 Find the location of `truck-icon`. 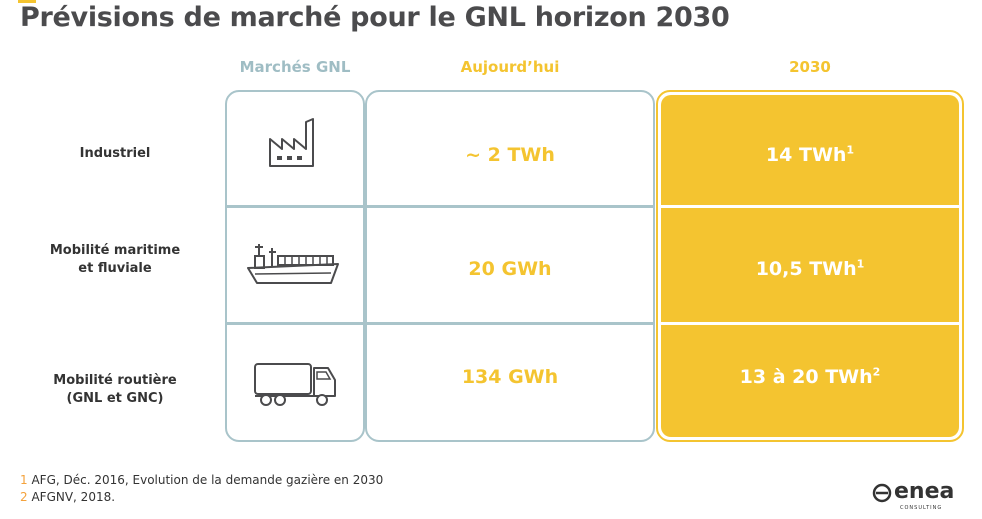

truck-icon is located at coordinates (295, 384).